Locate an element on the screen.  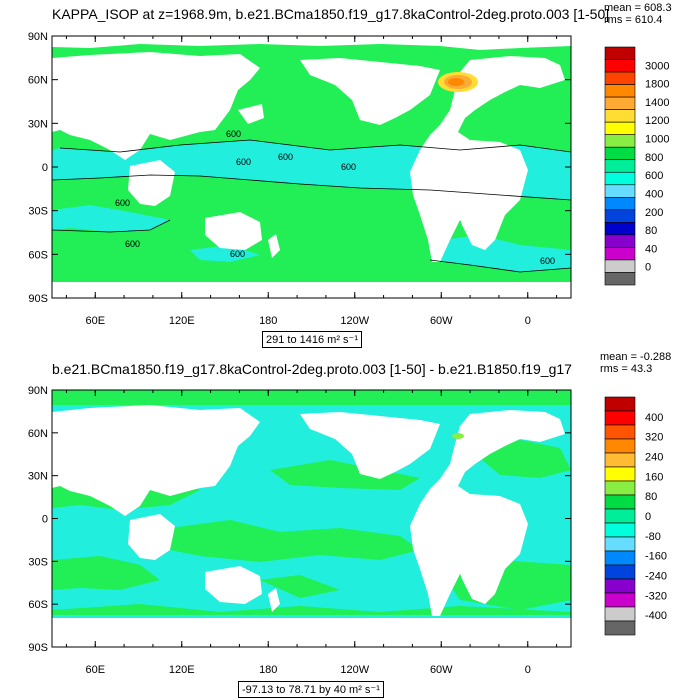
y-tick-label: 0 is located at coordinates (45, 520).